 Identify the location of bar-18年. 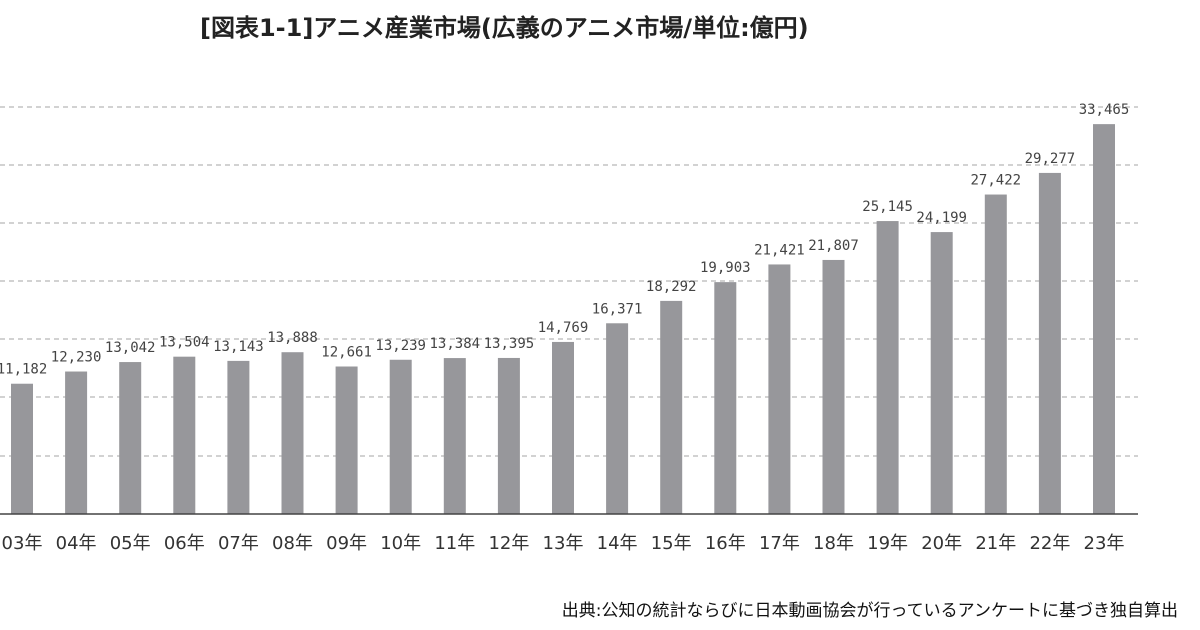
(833, 386).